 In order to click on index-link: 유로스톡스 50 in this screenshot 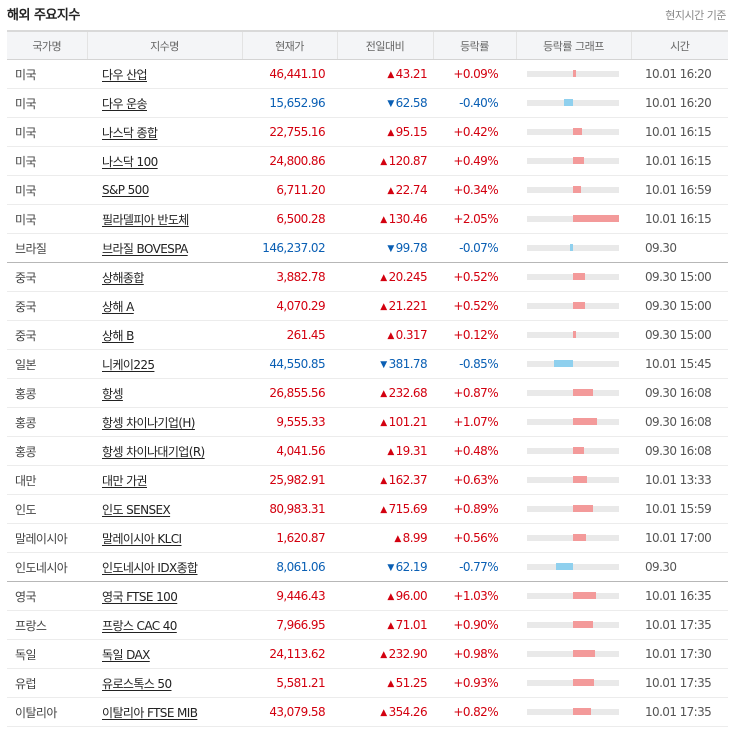, I will do `click(137, 683)`.